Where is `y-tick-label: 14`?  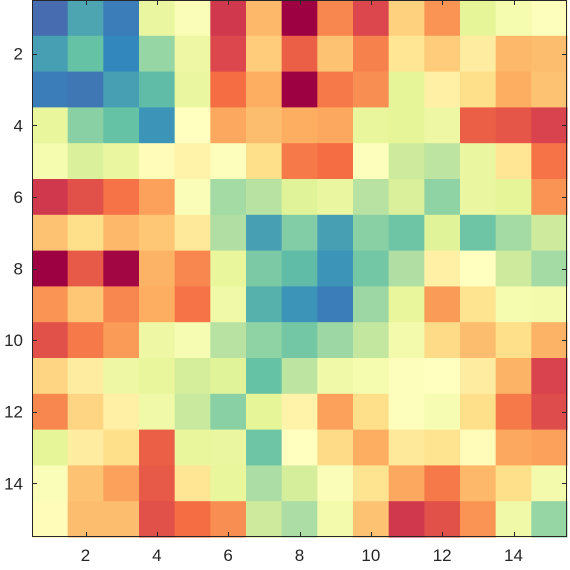
y-tick-label: 14 is located at coordinates (13, 483).